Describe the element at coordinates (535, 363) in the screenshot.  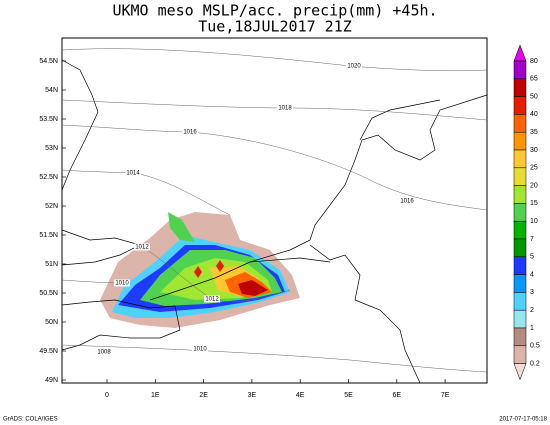
I see `colorbar-label: 0.2` at that location.